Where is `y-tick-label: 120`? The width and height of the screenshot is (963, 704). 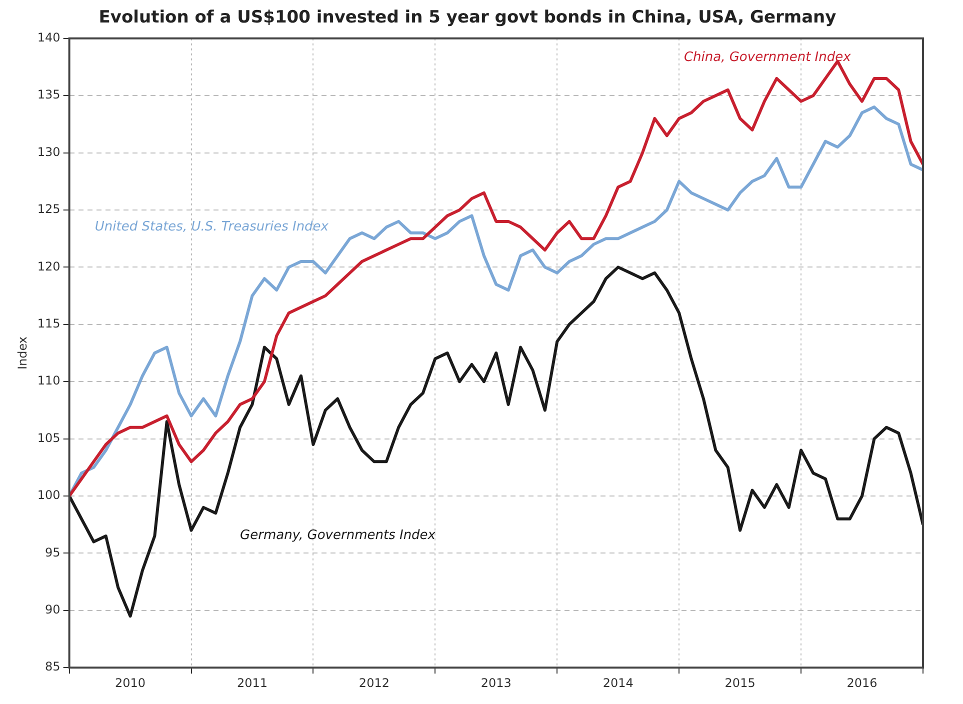 y-tick-label: 120 is located at coordinates (48, 266).